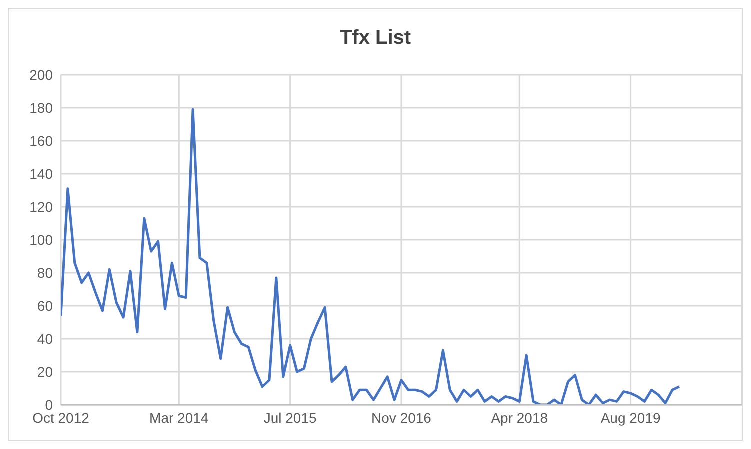 The height and width of the screenshot is (449, 751). What do you see at coordinates (290, 418) in the screenshot?
I see `x-tick-label: Jul 2015` at bounding box center [290, 418].